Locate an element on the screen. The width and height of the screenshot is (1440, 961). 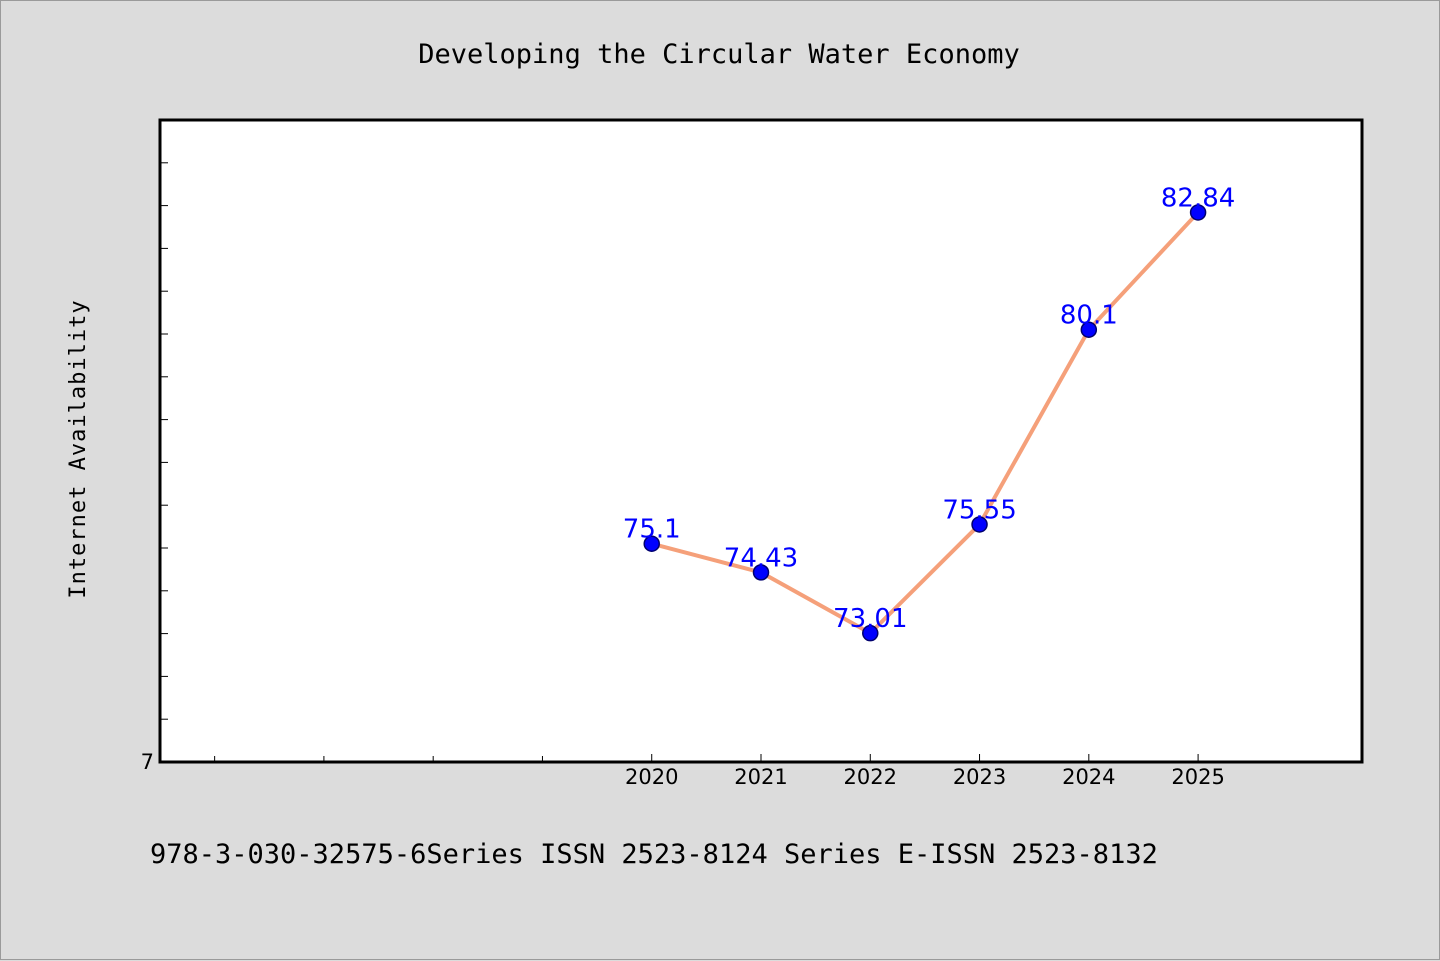
x-tick-label: 2022 is located at coordinates (870, 777).